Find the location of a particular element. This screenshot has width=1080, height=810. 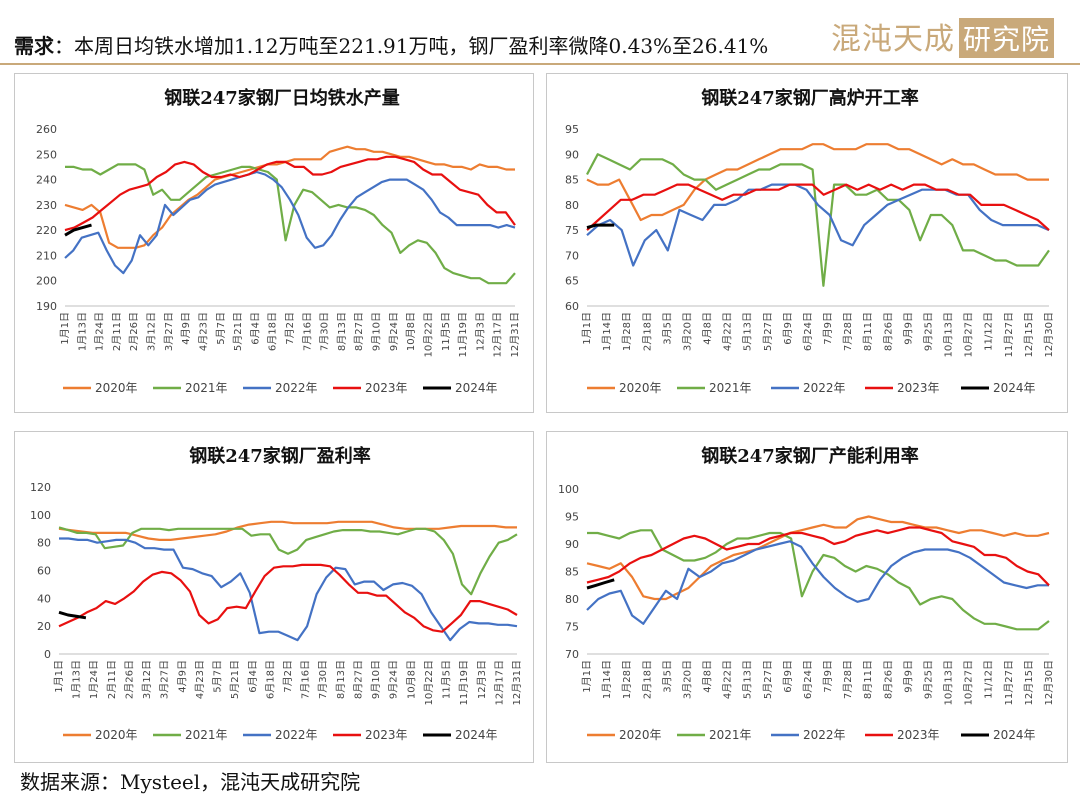

chart-title: 钢联247家钢厂高炉开工率 is located at coordinates (810, 98).